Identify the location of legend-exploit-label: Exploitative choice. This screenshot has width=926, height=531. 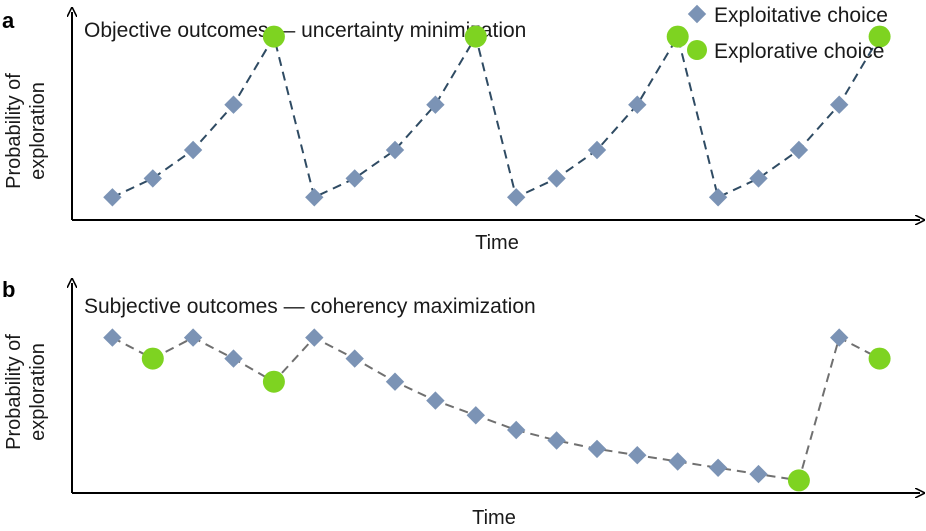
(801, 15).